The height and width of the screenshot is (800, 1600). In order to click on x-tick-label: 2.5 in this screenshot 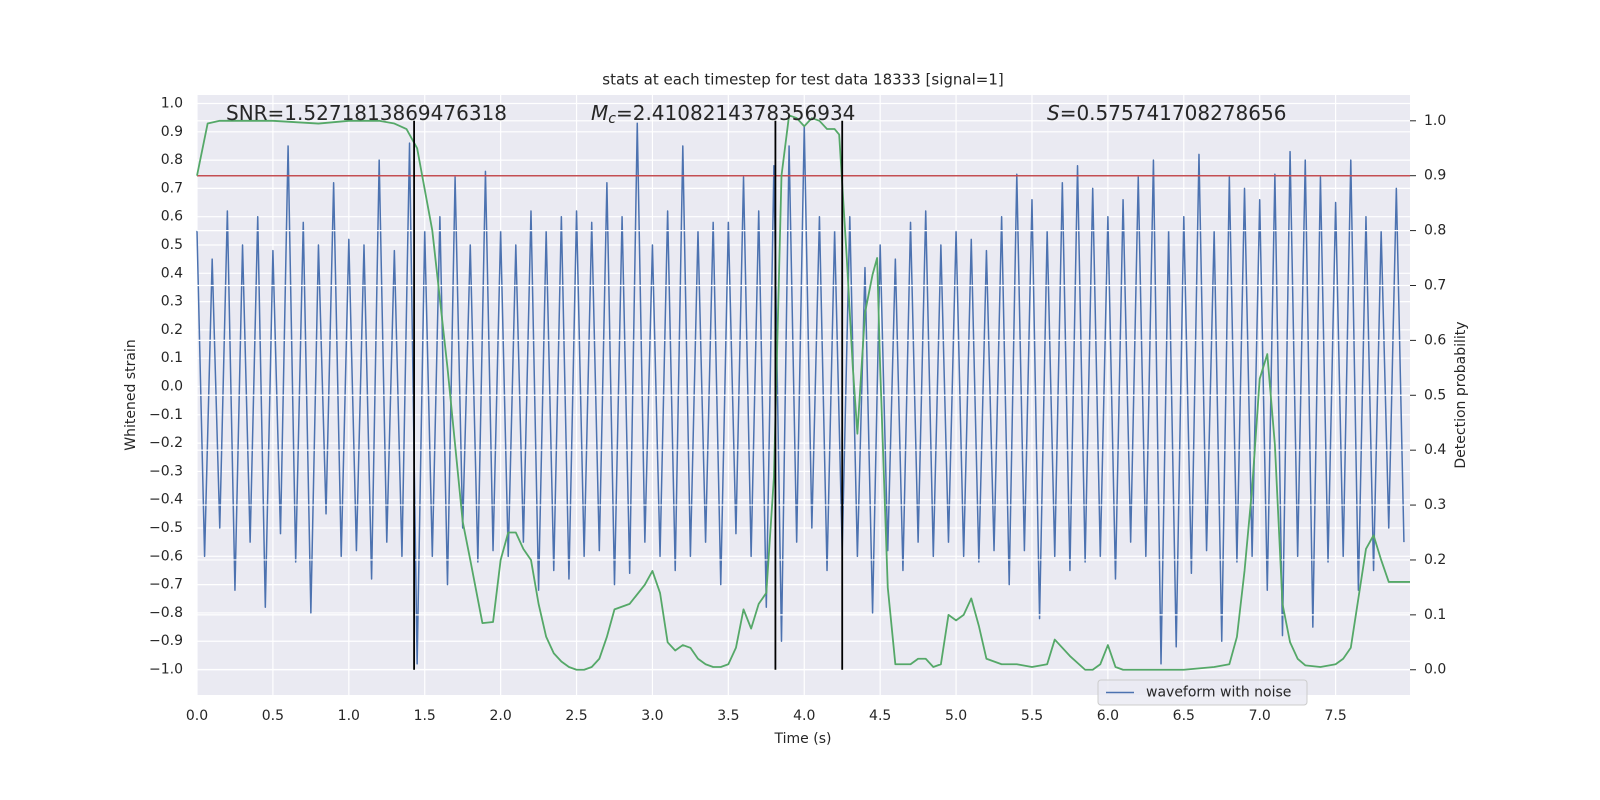, I will do `click(576, 716)`.